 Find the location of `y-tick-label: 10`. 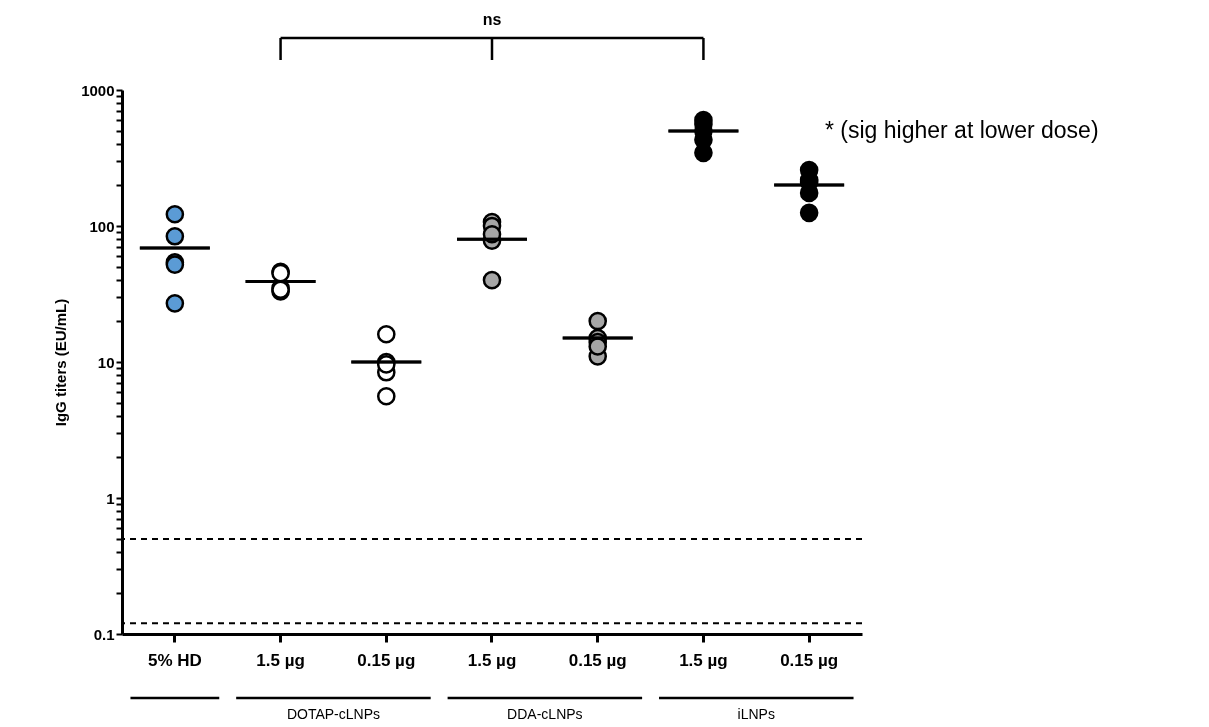

y-tick-label: 10 is located at coordinates (106, 362).